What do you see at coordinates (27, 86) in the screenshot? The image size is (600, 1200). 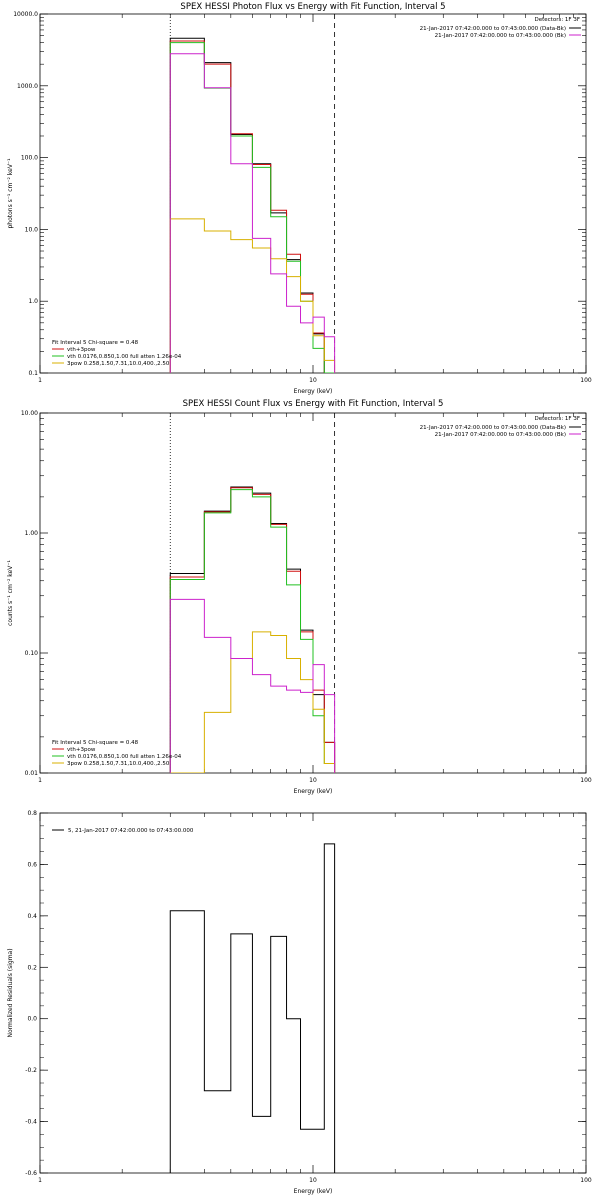 I see `y-tick-label: 1000.0` at bounding box center [27, 86].